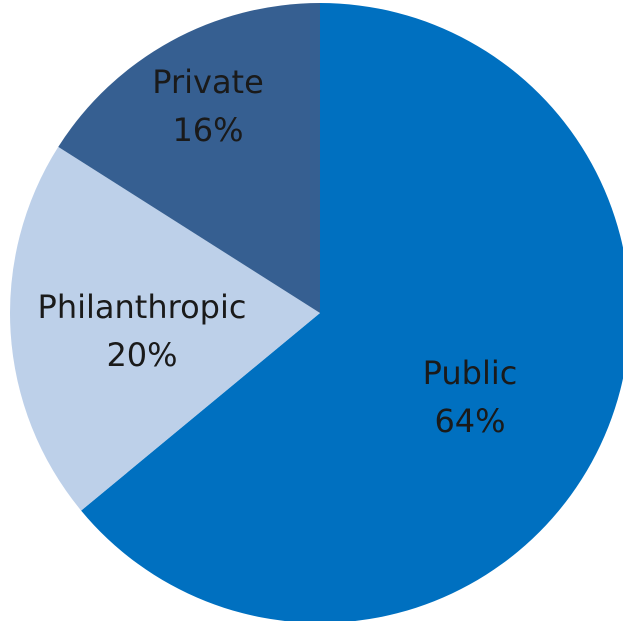  What do you see at coordinates (470, 373) in the screenshot?
I see `slice-label-public: Public` at bounding box center [470, 373].